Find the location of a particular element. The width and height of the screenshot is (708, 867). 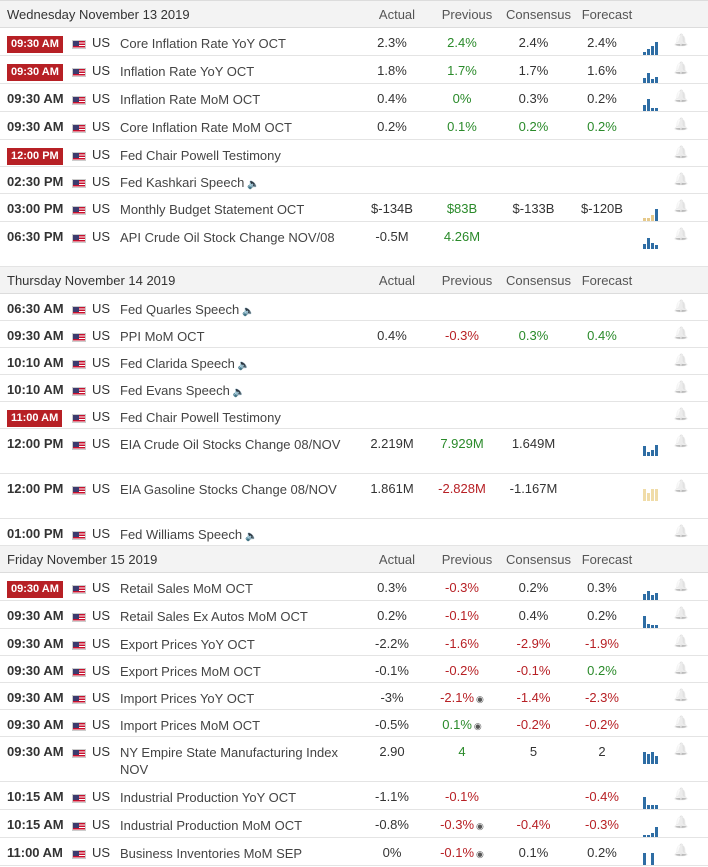

event-name-cell: NY Empire State Manufacturing Index NOV is located at coordinates (238, 757).